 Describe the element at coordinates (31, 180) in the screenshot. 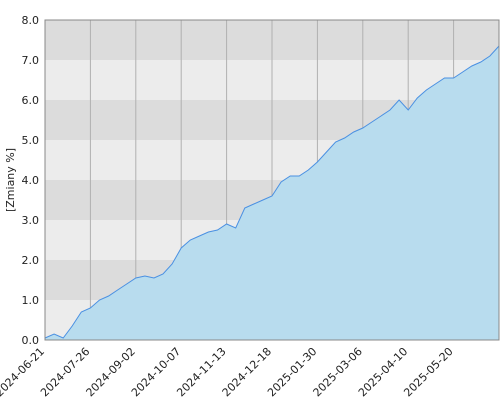

I see `y-tick-label: 4.0` at that location.